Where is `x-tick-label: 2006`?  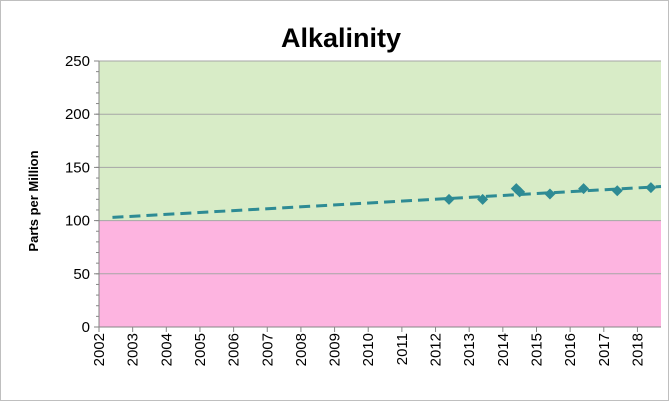 x-tick-label: 2006 is located at coordinates (234, 349).